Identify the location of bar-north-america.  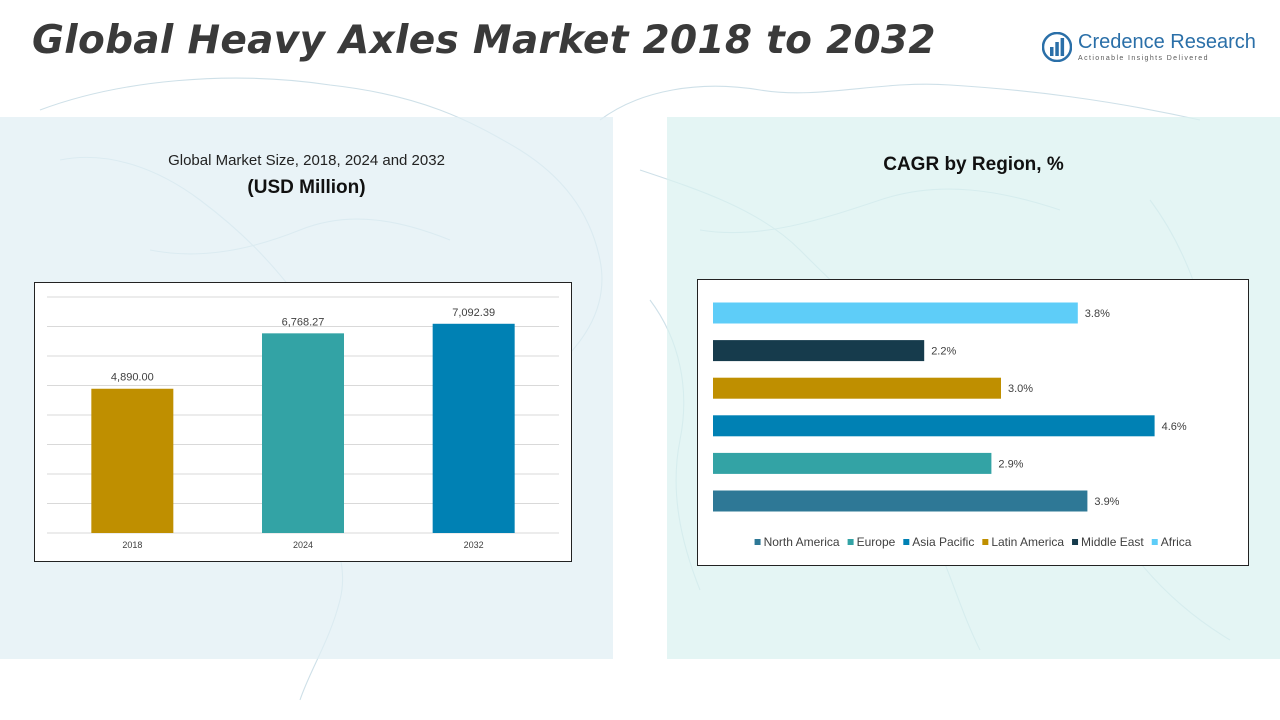
(900, 501).